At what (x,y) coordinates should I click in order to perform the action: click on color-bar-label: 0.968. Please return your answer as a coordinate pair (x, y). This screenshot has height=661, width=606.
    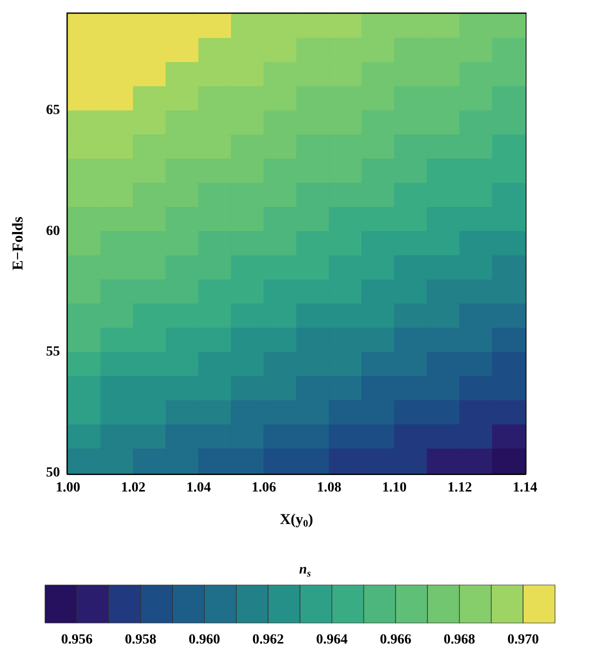
    Looking at the image, I should click on (460, 640).